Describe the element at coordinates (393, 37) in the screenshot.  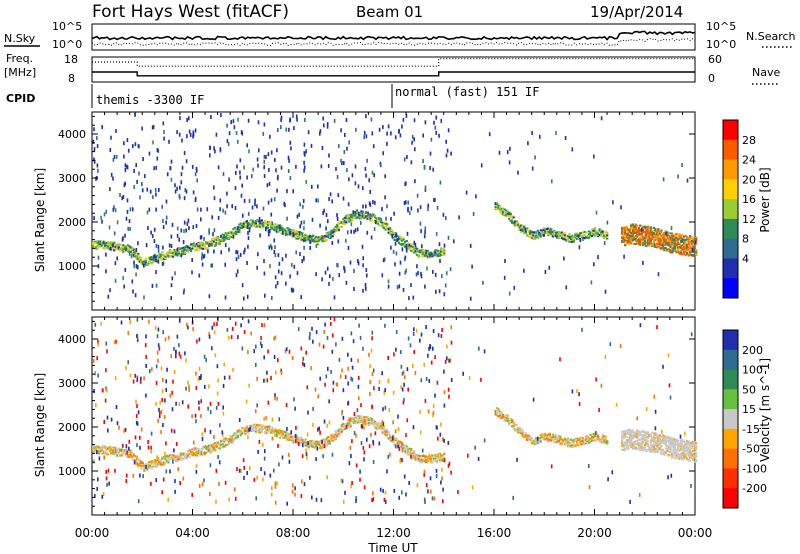
I see `noise-panel` at that location.